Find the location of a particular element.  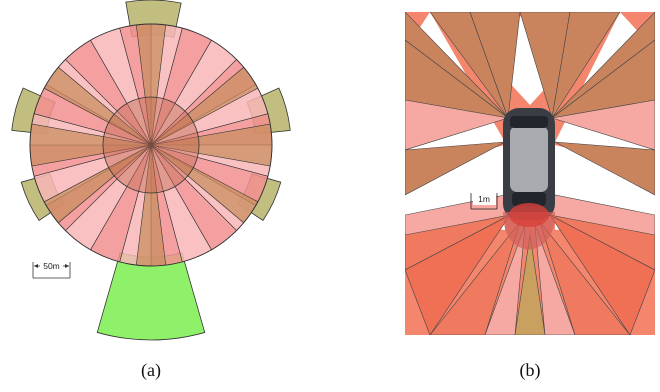

car-roof is located at coordinates (529, 159).